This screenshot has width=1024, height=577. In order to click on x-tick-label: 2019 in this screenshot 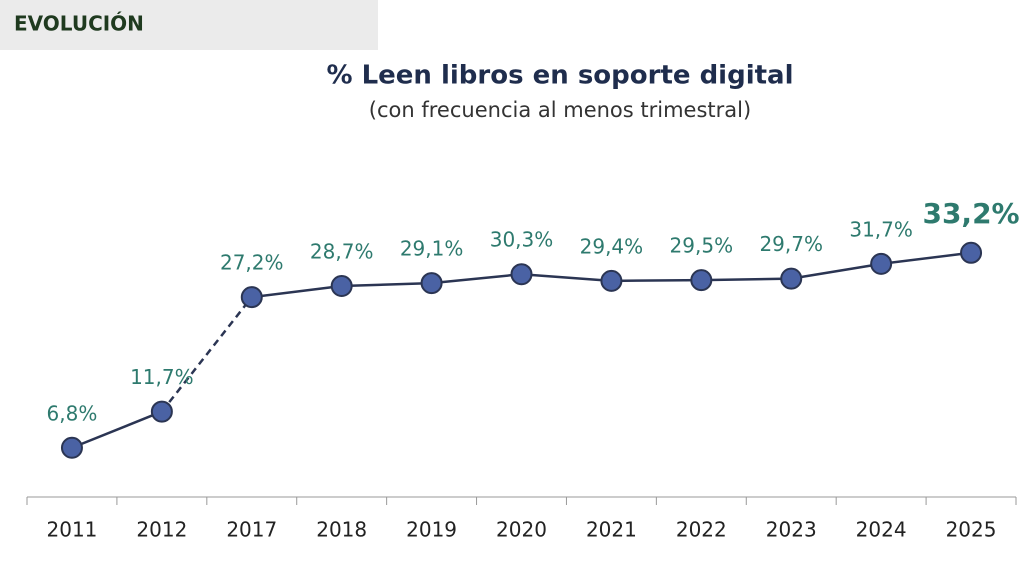, I will do `click(431, 530)`.